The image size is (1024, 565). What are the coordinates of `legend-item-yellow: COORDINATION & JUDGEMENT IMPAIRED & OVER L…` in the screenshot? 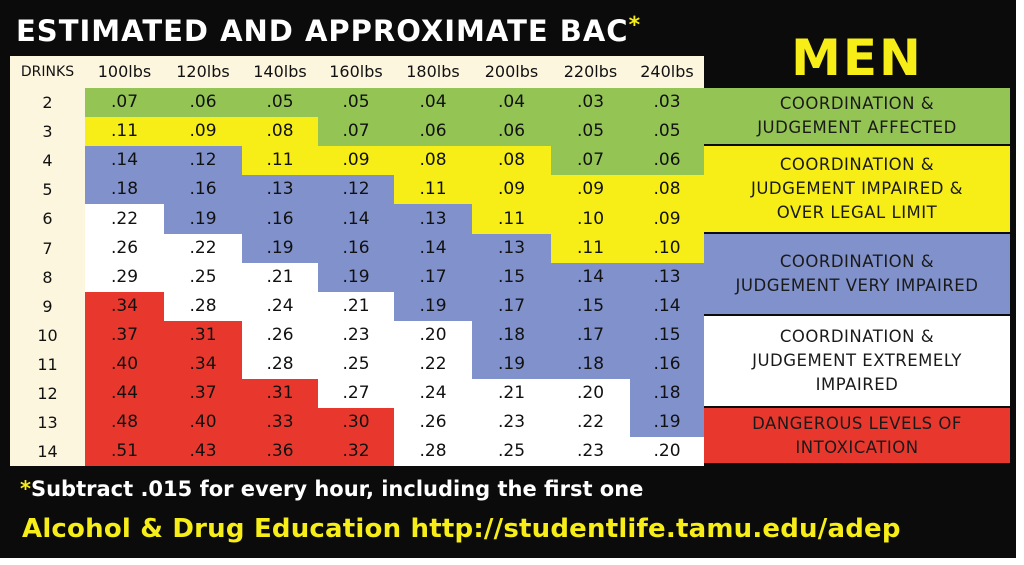 It's located at (857, 189).